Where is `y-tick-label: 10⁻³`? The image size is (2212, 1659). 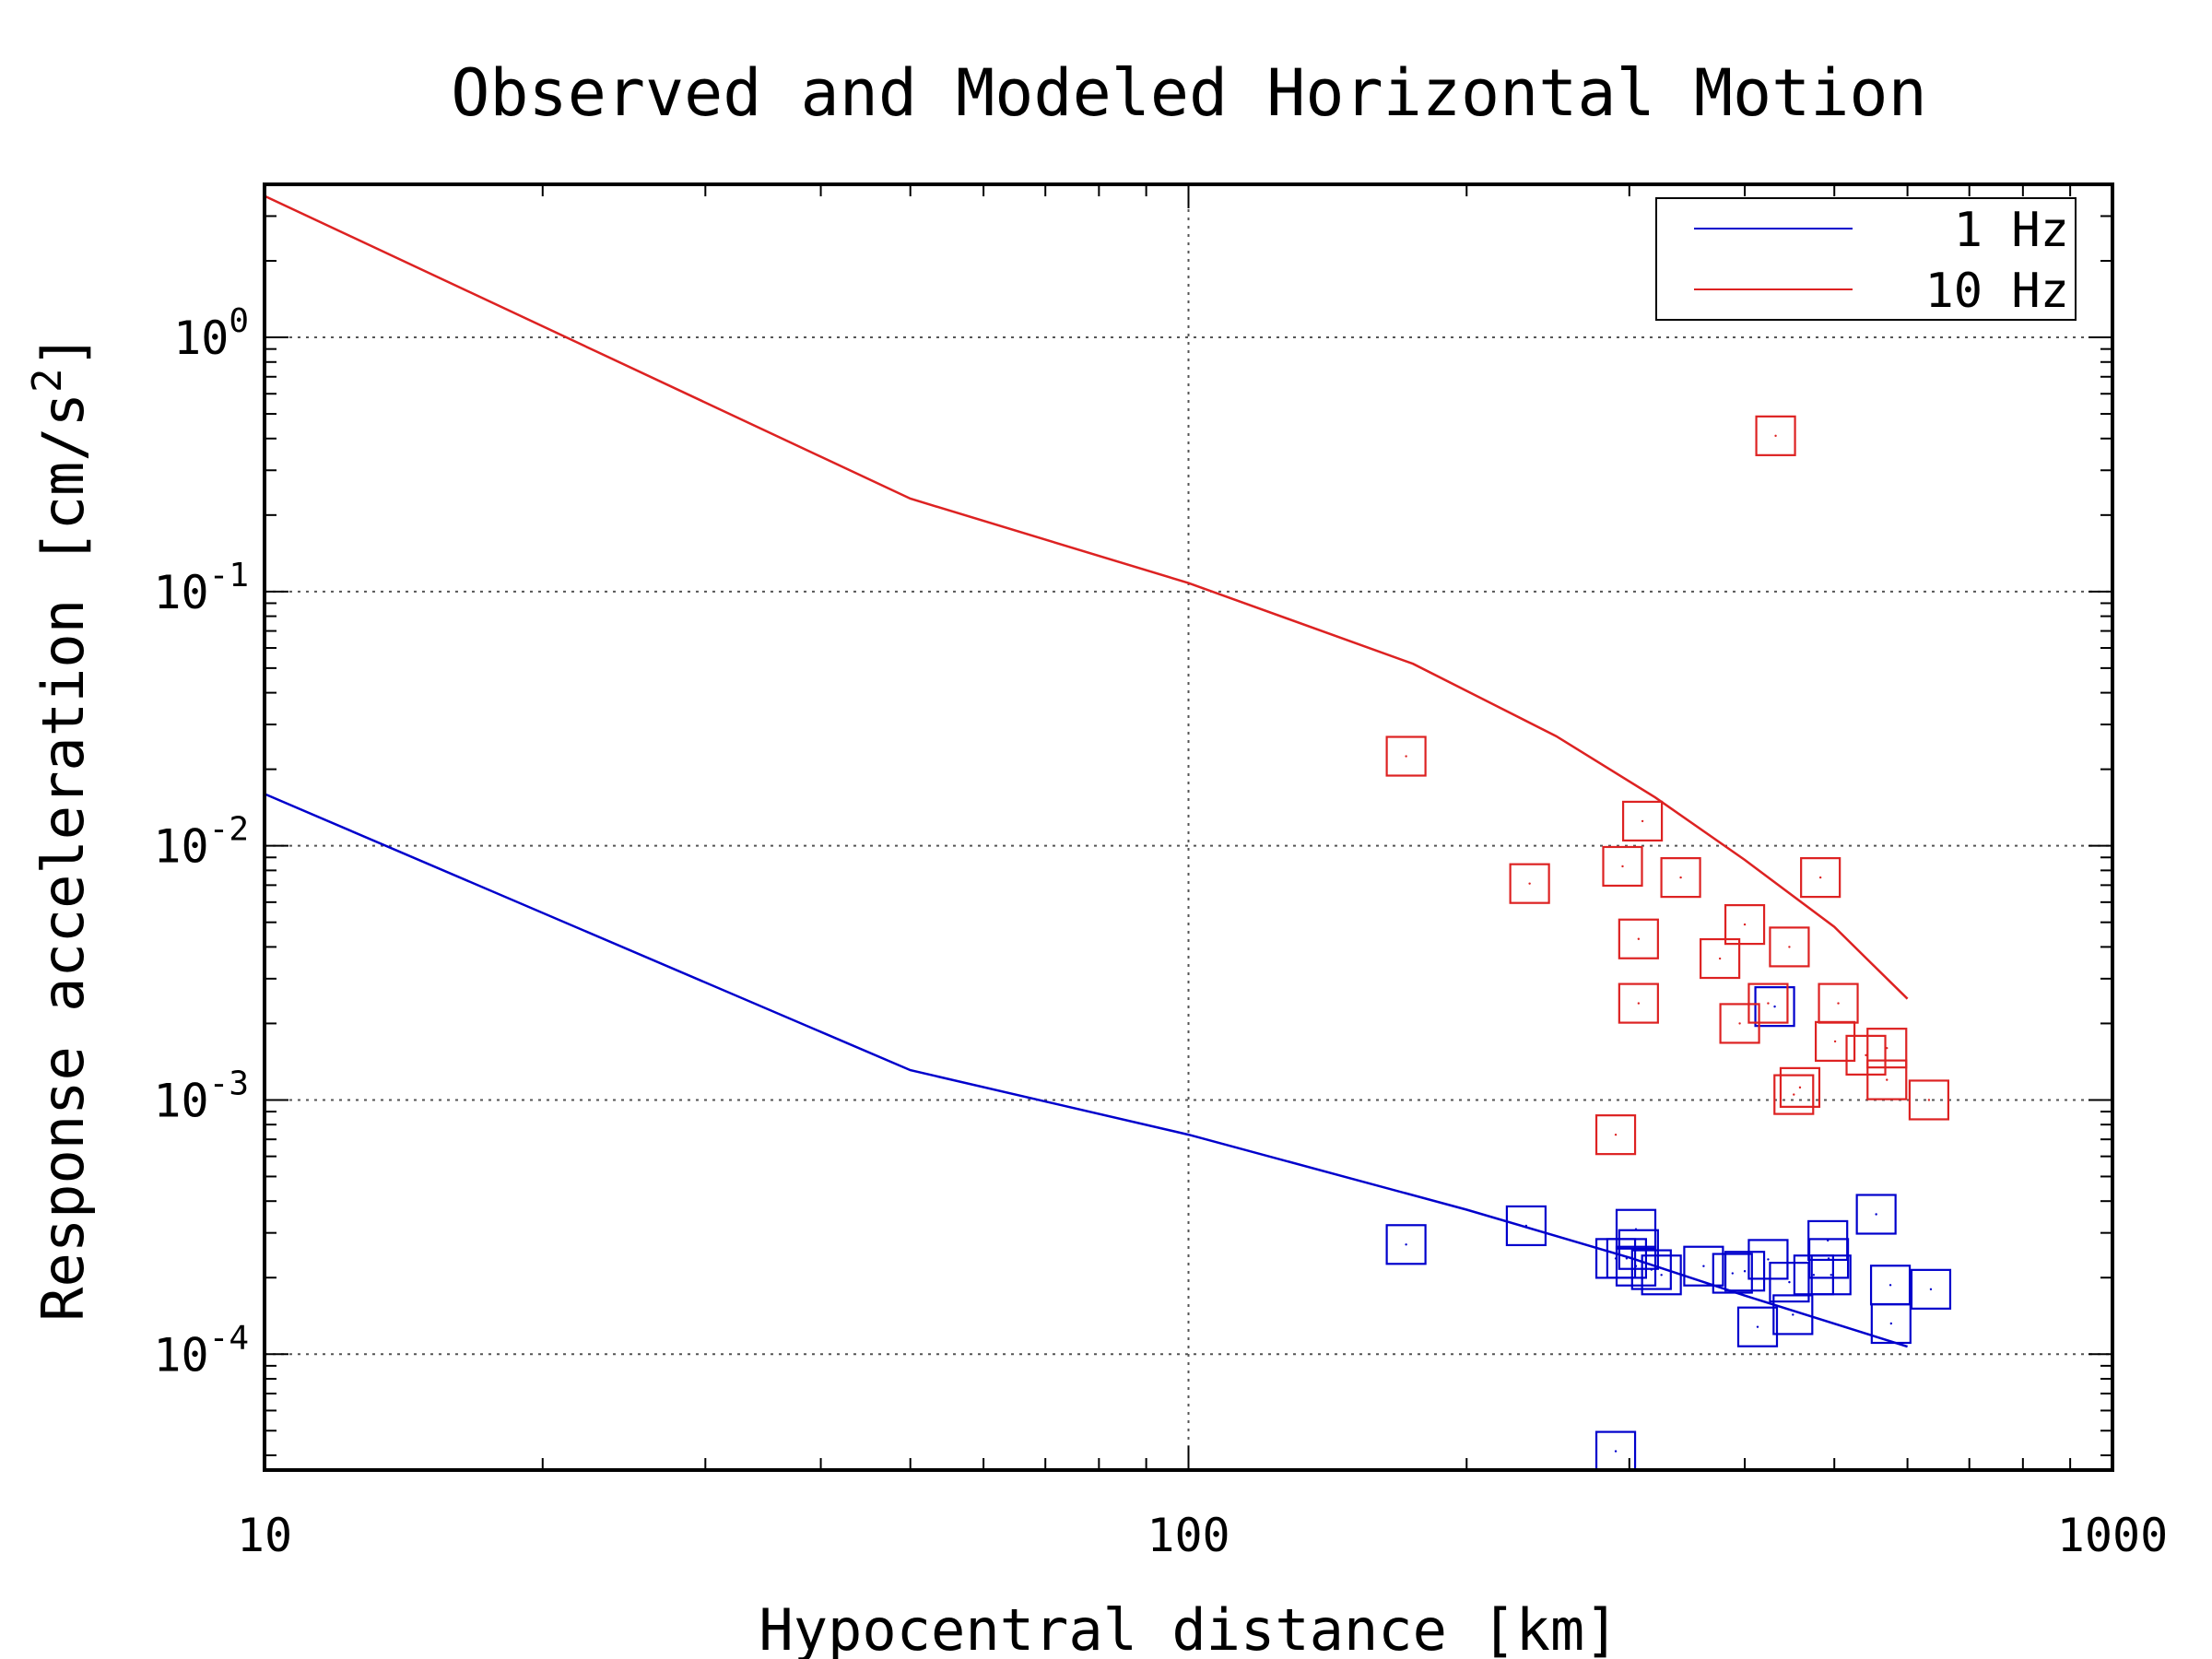
y-tick-label: 10⁻³ is located at coordinates (201, 1096).